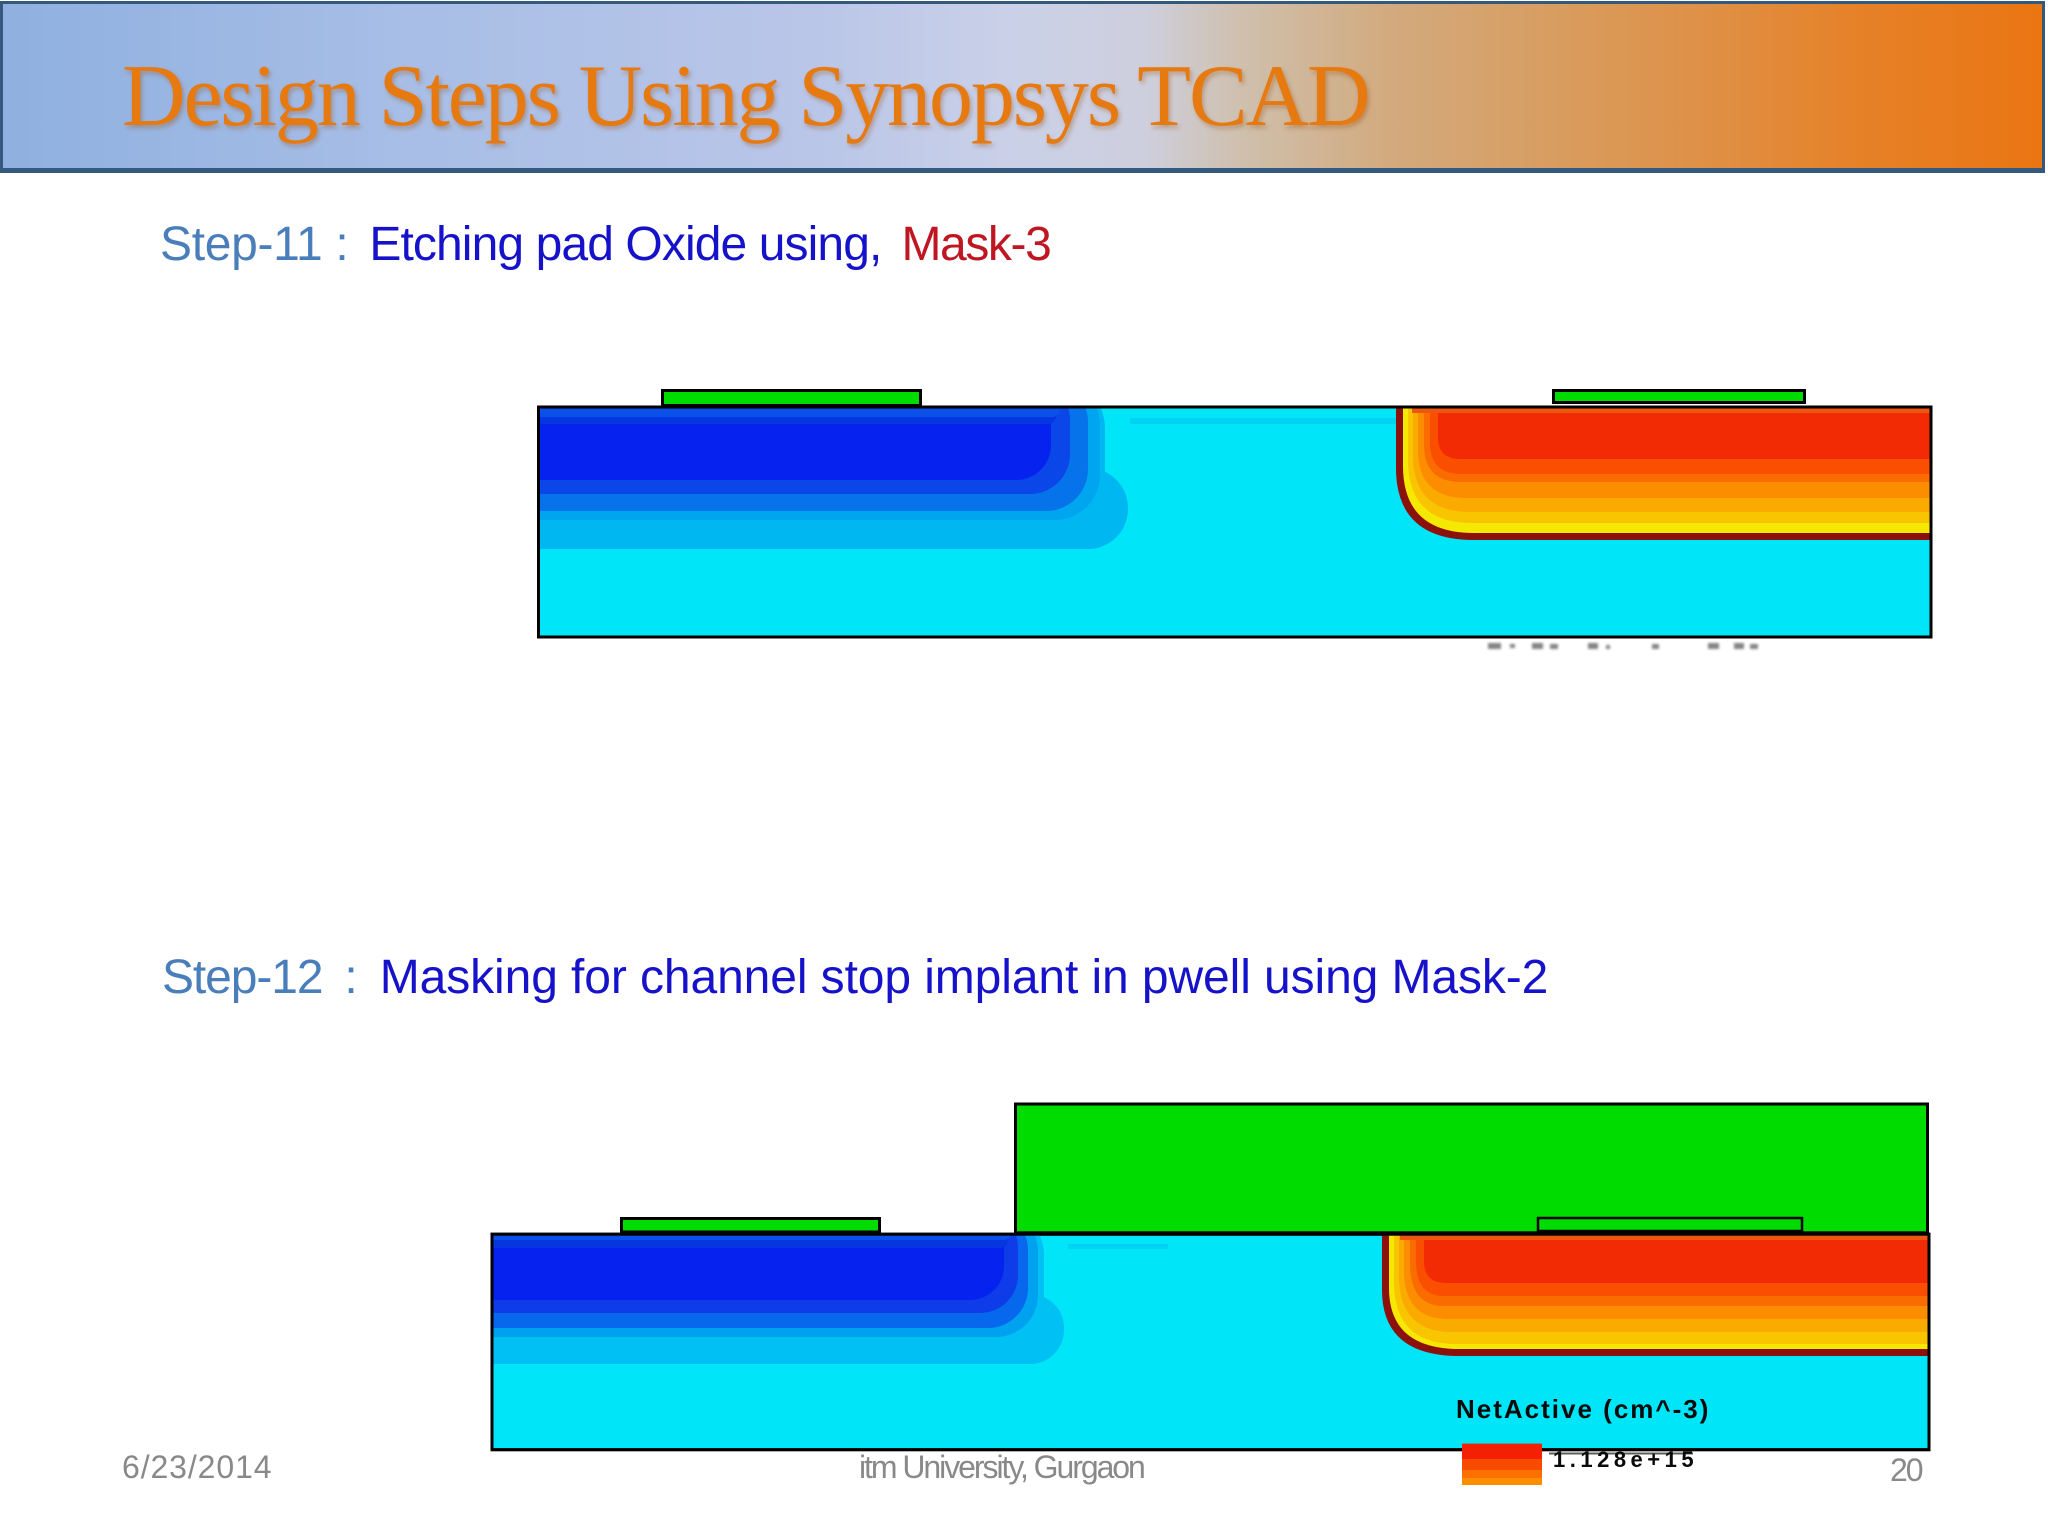 The image size is (2048, 1536). I want to click on svg-text: 1.128e+15, so click(1625, 1459).